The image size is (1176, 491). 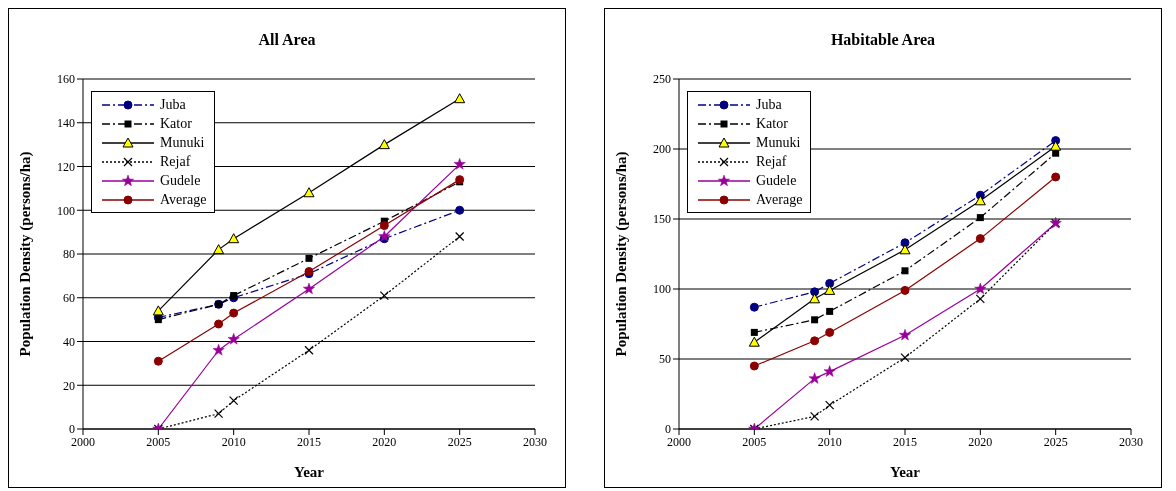 I want to click on chart-title: Habitable Area, so click(x=883, y=40).